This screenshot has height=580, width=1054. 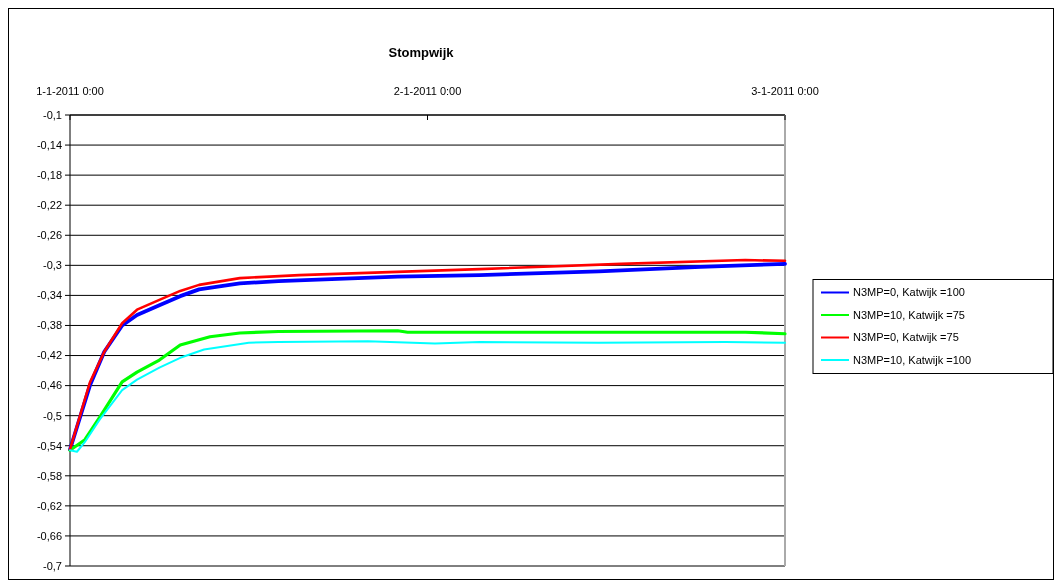 What do you see at coordinates (52, 265) in the screenshot?
I see `y-tick-label: -0,3` at bounding box center [52, 265].